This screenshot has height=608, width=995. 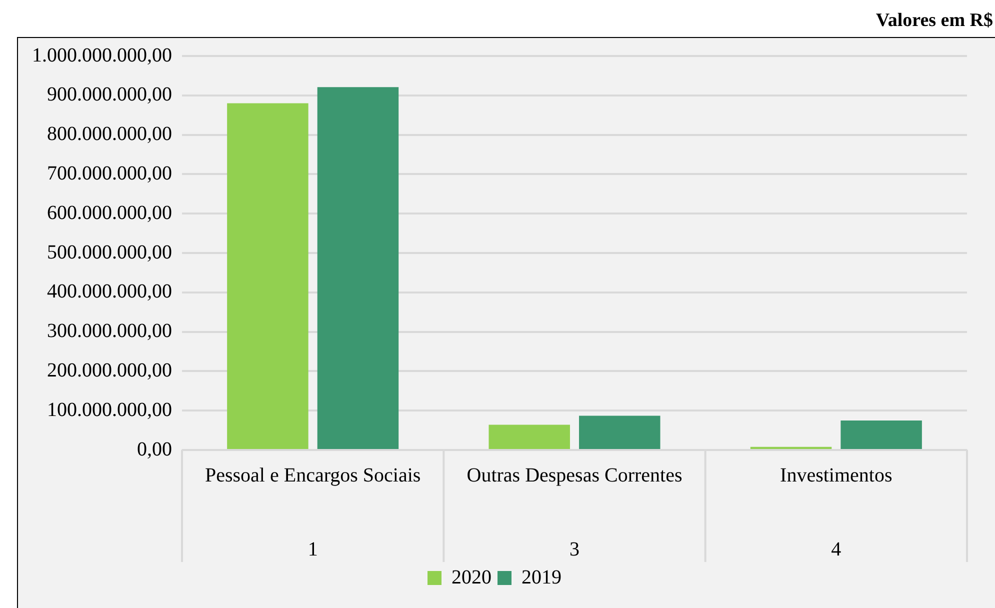 I want to click on y-tick-label: 0,00, so click(x=154, y=449).